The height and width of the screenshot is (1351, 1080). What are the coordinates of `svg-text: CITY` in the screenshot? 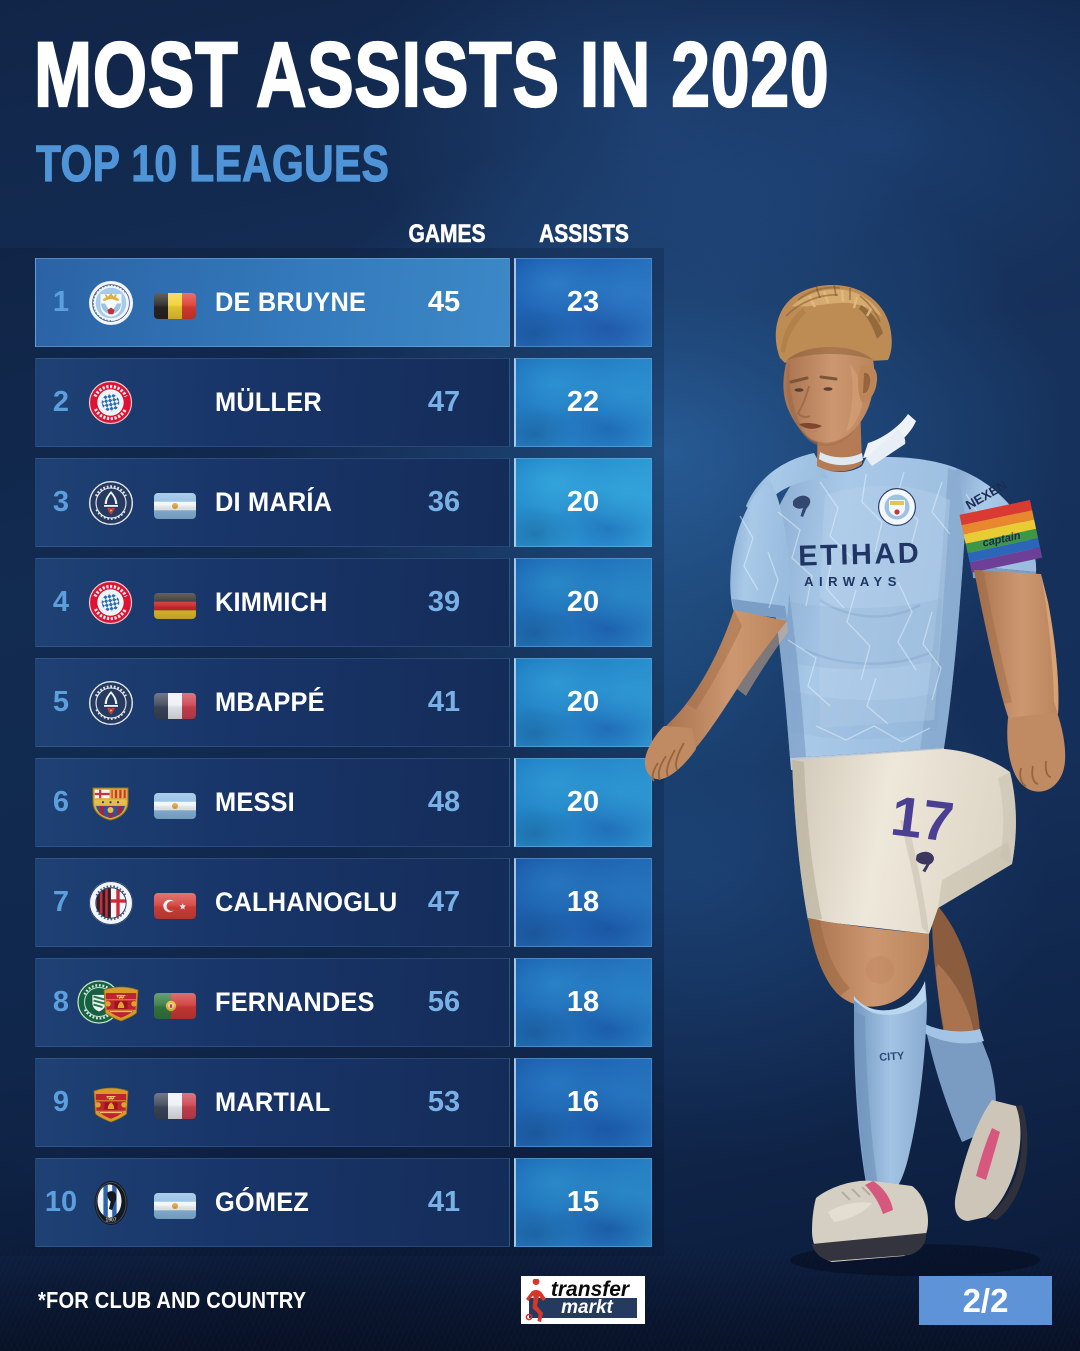 It's located at (892, 1057).